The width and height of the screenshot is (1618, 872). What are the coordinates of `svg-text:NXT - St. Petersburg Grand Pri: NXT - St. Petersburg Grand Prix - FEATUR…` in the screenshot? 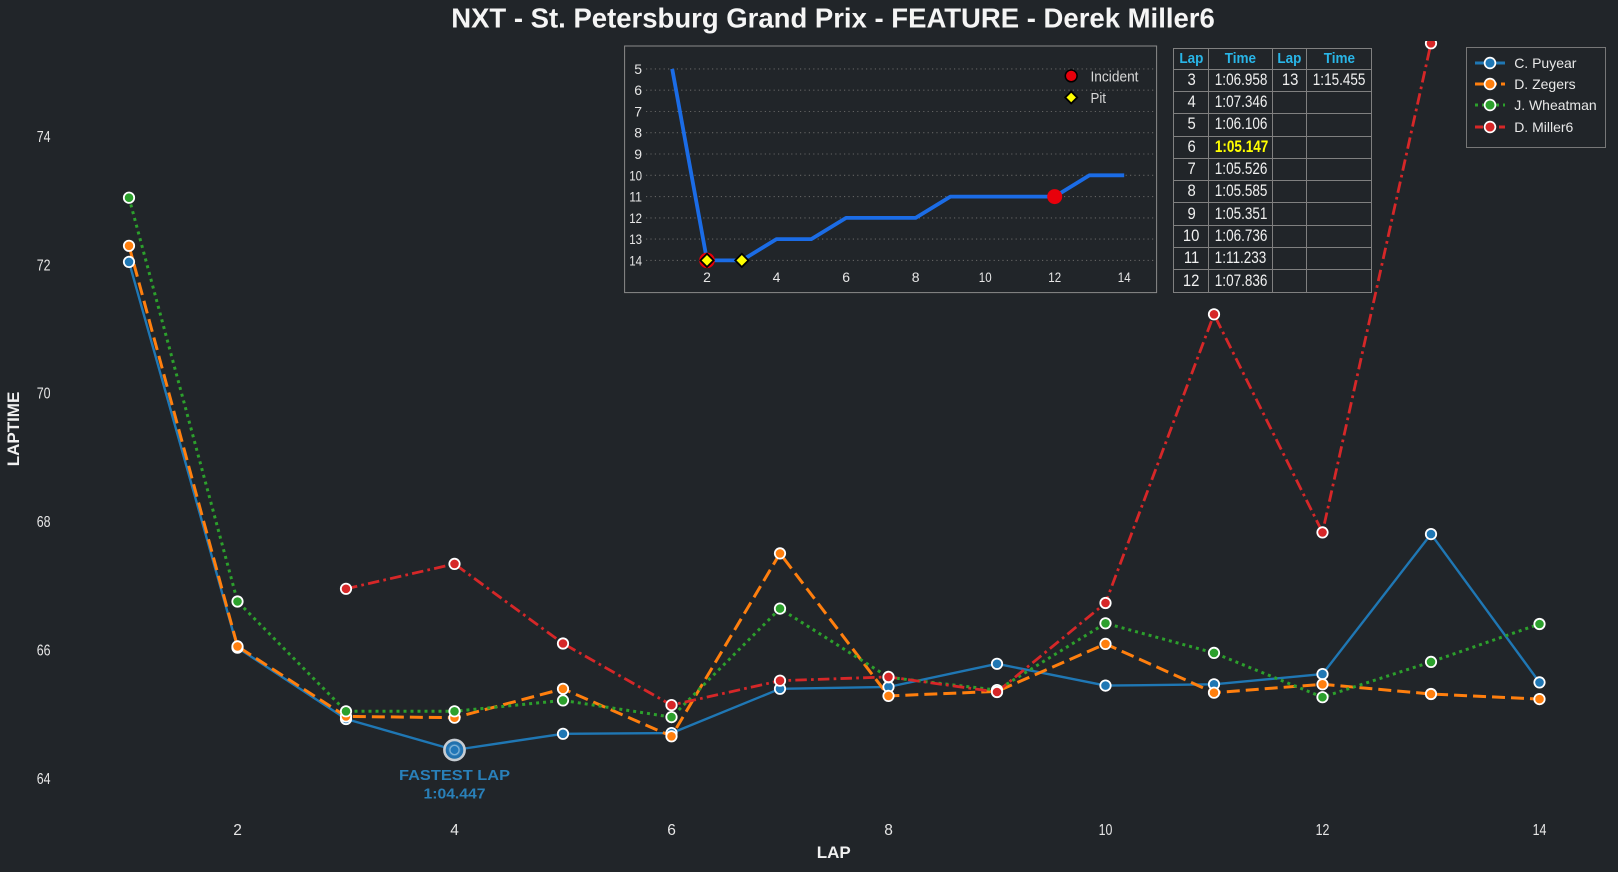 It's located at (833, 18).